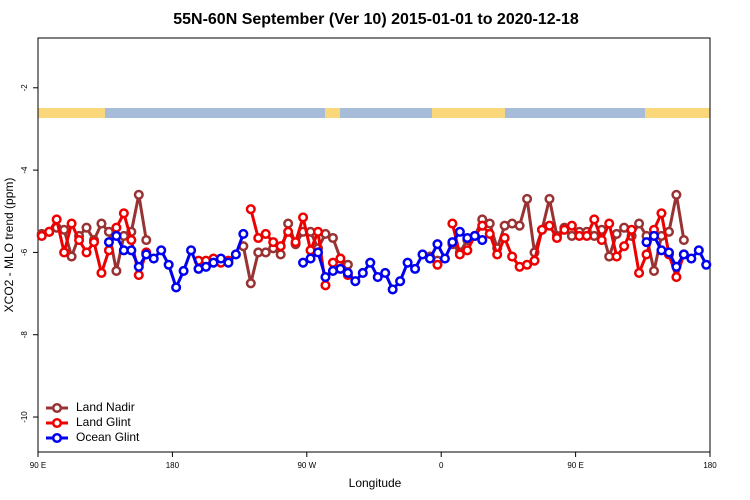  What do you see at coordinates (441, 465) in the screenshot?
I see `x-tick-label: 0` at bounding box center [441, 465].